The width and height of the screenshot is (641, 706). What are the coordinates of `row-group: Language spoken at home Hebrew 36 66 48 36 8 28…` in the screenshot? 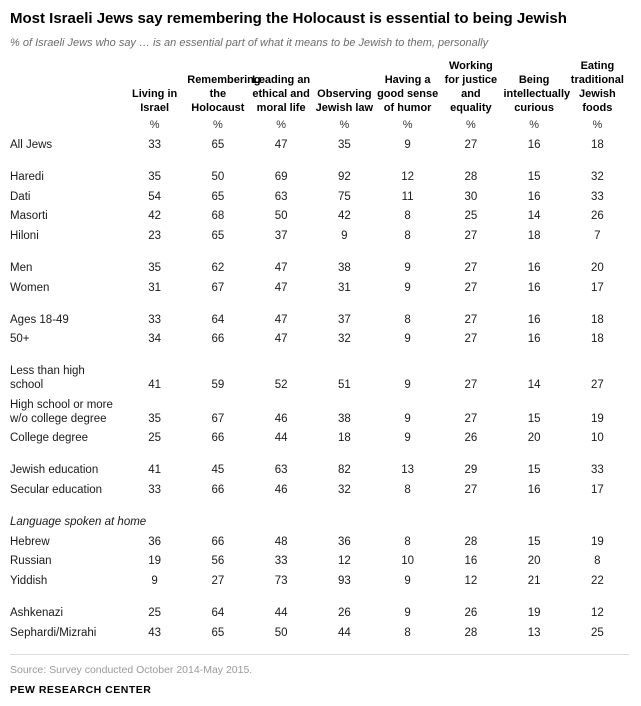 It's located at (319, 546).